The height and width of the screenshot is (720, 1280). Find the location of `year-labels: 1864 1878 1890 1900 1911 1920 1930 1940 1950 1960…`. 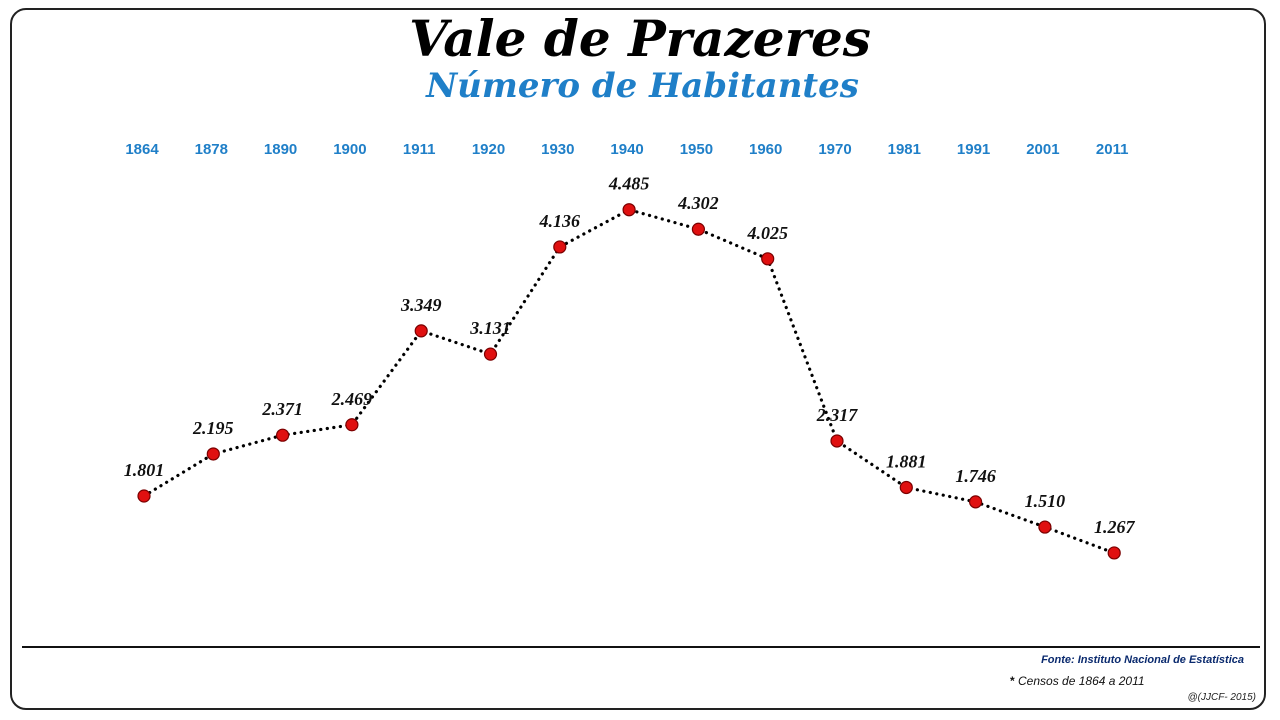

year-labels: 1864 1878 1890 1900 1911 1920 1930 1940 1950 1960… is located at coordinates (626, 149).